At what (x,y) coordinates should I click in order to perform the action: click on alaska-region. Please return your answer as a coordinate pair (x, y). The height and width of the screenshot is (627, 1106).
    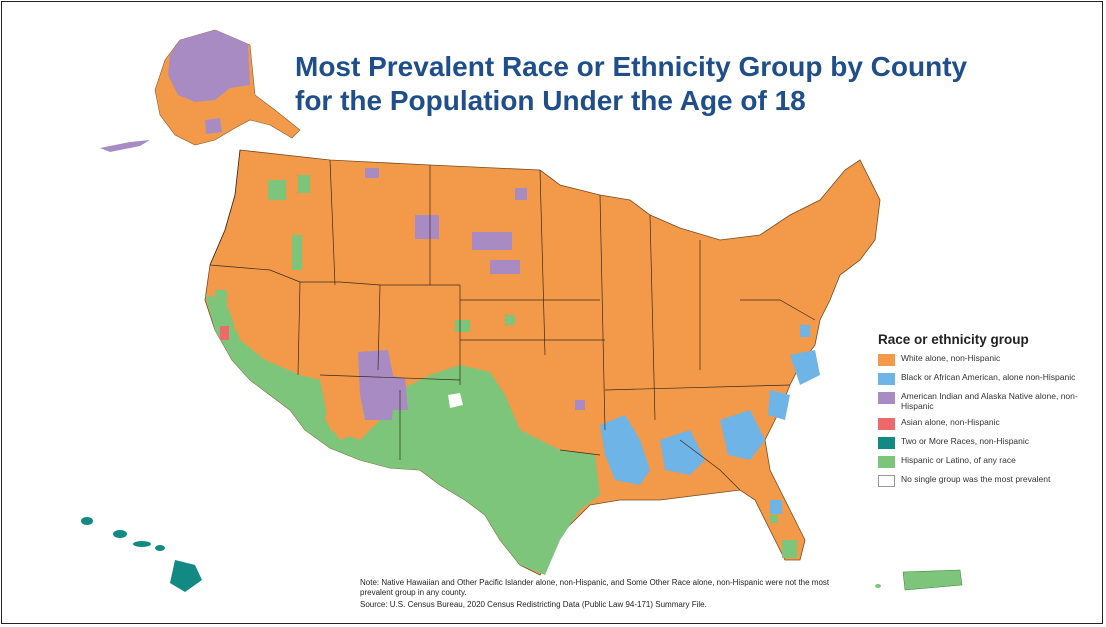
    Looking at the image, I should click on (200, 90).